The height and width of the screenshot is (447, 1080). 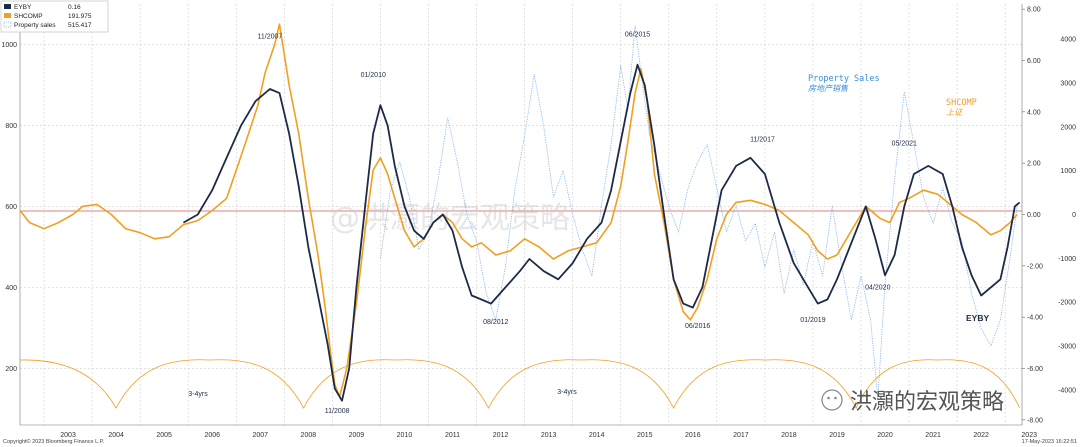 I want to click on y-right-outer-tick-2000: 2000, so click(x=1068, y=127).